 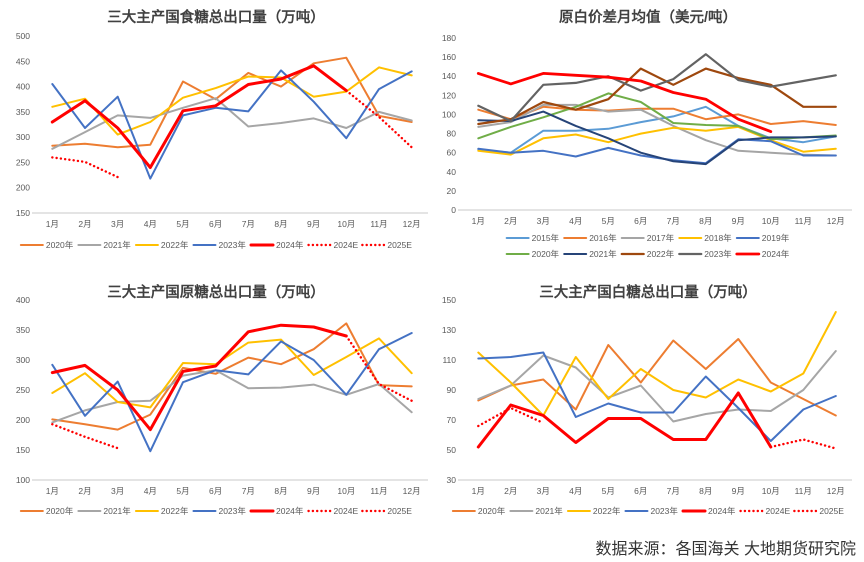 I want to click on legend-label-2017: 2017年, so click(x=661, y=238).